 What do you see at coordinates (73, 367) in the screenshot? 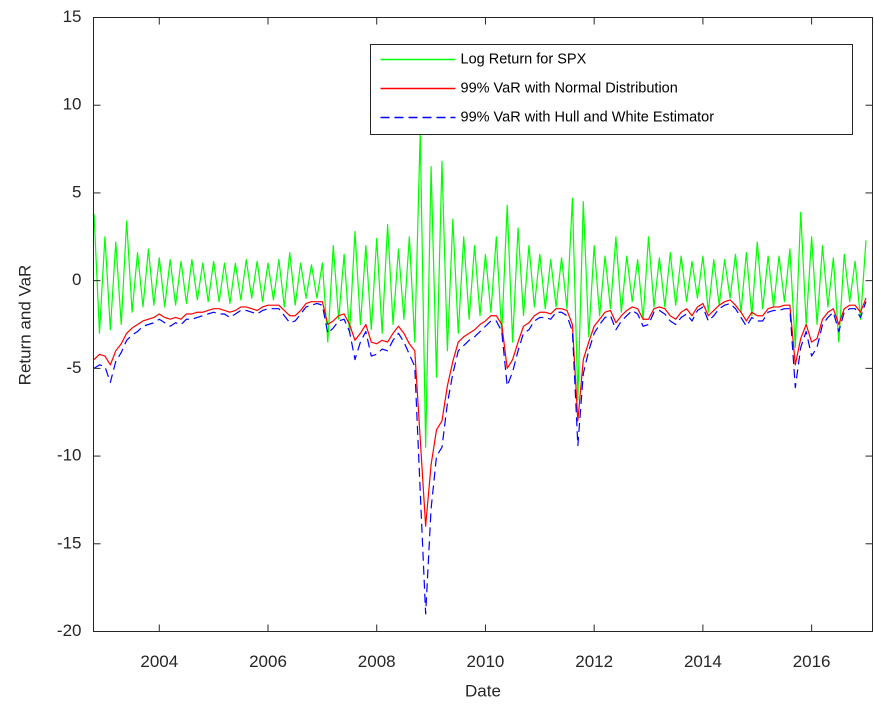
I see `y-tick-label: -5` at bounding box center [73, 367].